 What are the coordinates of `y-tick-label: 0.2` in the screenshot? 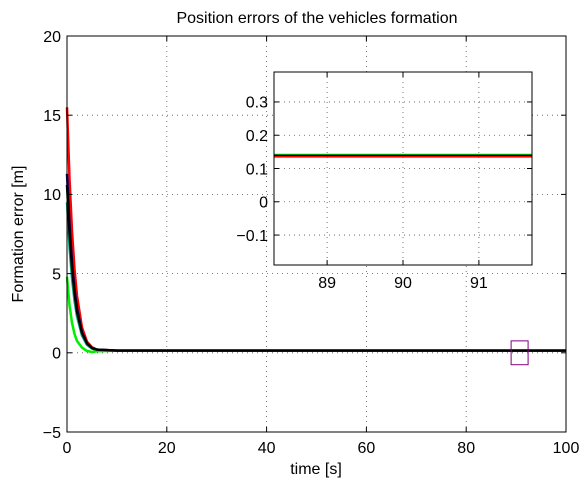 It's located at (257, 136).